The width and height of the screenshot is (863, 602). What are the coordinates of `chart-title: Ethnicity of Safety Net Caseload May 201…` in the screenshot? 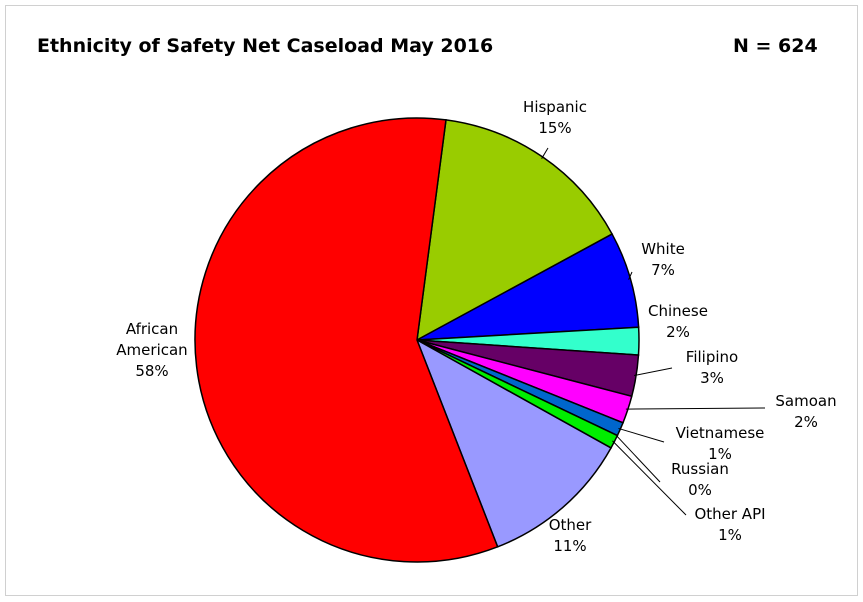 It's located at (265, 46).